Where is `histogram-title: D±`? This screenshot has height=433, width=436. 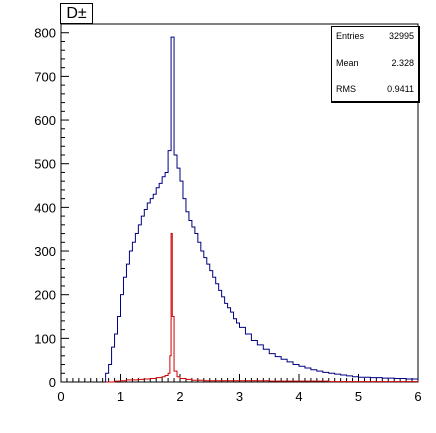
histogram-title: D± is located at coordinates (76, 13).